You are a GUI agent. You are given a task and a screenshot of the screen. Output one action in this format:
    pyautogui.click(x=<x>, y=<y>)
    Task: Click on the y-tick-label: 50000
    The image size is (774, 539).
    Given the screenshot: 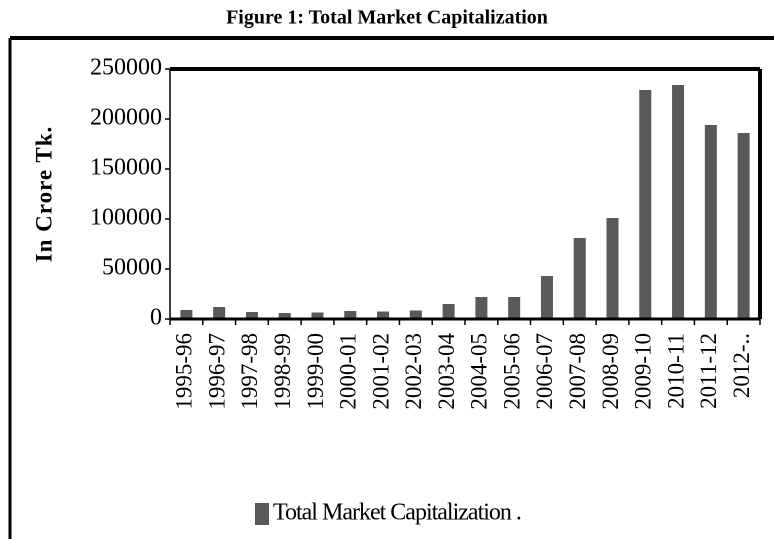 What is the action you would take?
    pyautogui.click(x=132, y=268)
    